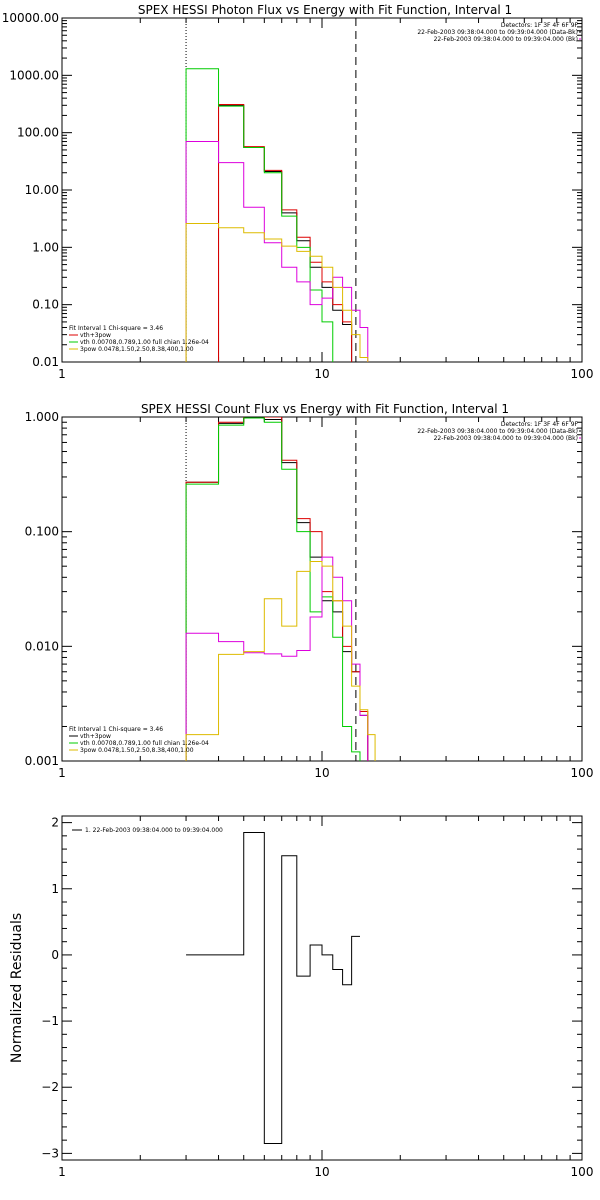 Image resolution: width=600 pixels, height=1200 pixels. Describe the element at coordinates (42, 532) in the screenshot. I see `y-tick-label: 0.100` at that location.